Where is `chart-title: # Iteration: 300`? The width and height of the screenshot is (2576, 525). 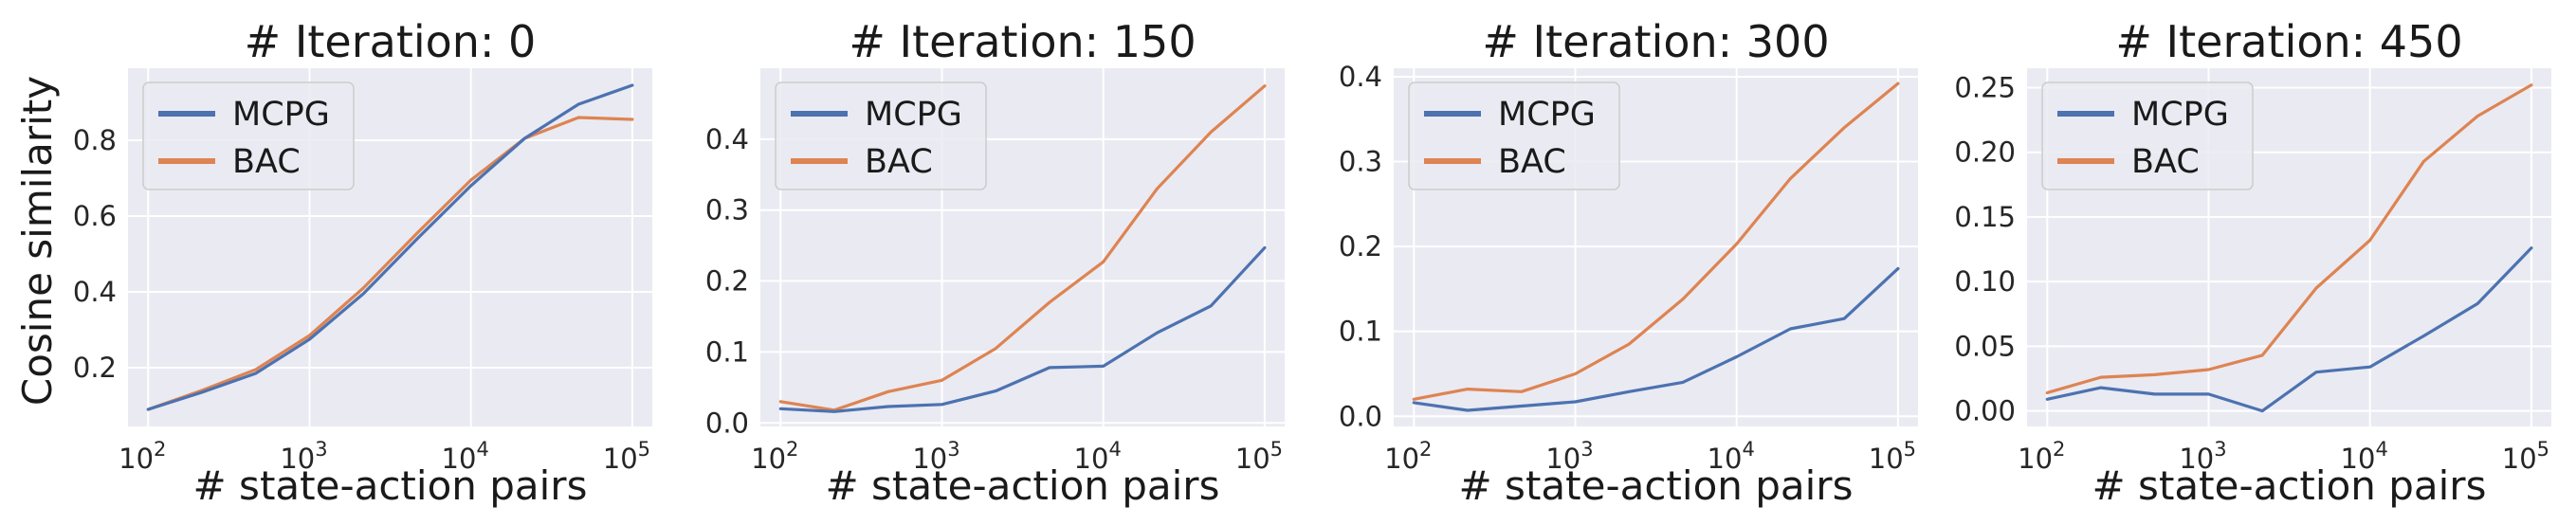
chart-title: # Iteration: 300 is located at coordinates (1655, 41).